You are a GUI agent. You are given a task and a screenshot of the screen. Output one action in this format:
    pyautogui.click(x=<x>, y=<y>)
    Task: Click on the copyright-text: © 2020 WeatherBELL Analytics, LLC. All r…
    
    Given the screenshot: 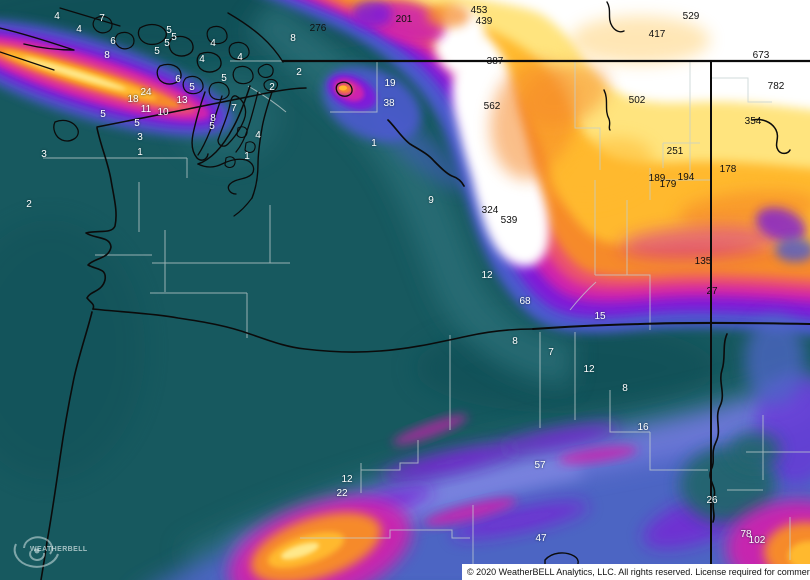 What is the action you would take?
    pyautogui.click(x=638, y=572)
    